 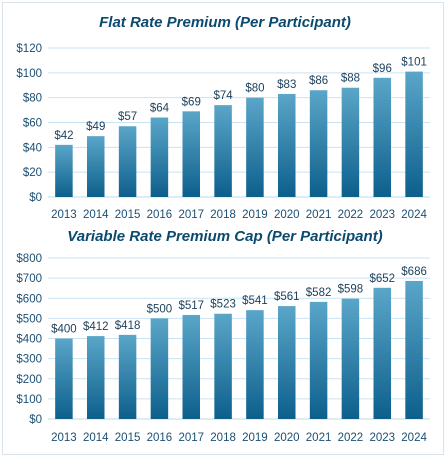 I want to click on y-tick-label: $400, so click(x=29, y=340).